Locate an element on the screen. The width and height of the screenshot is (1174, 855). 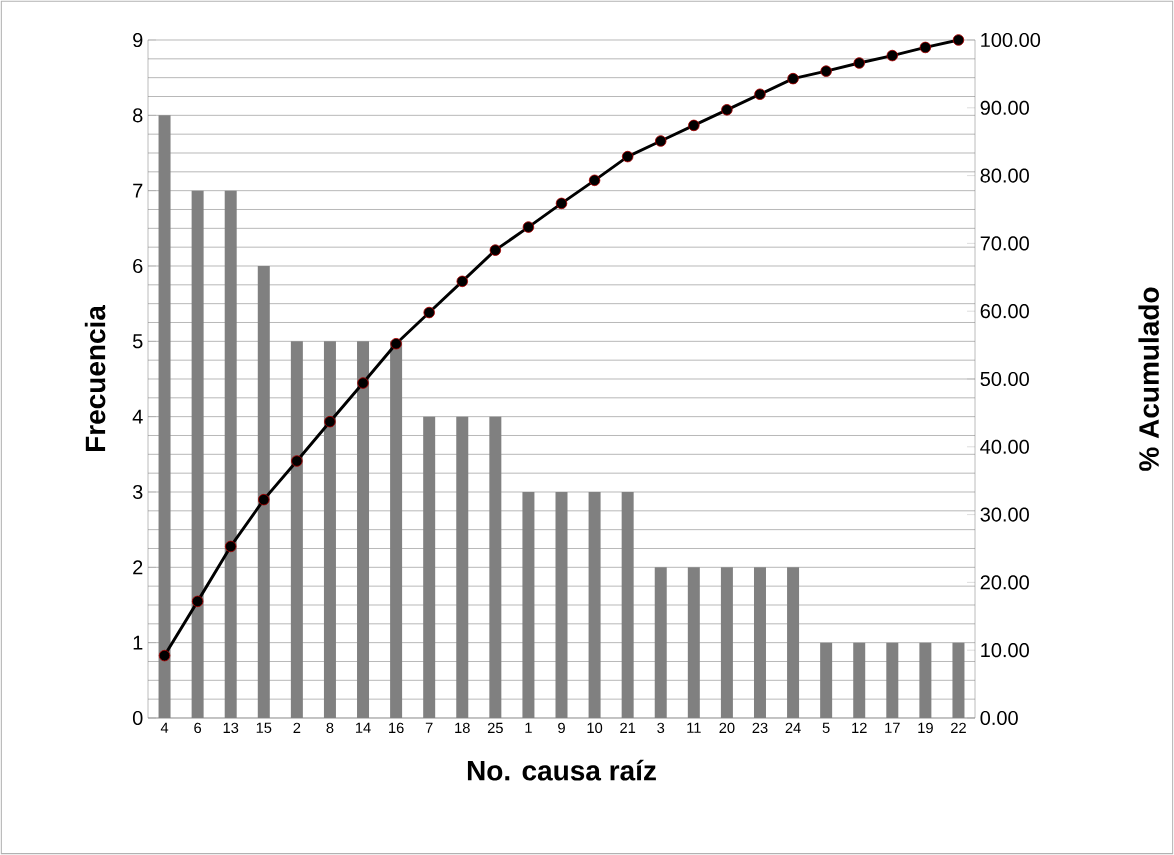
x-tick-label: 23 is located at coordinates (760, 728).